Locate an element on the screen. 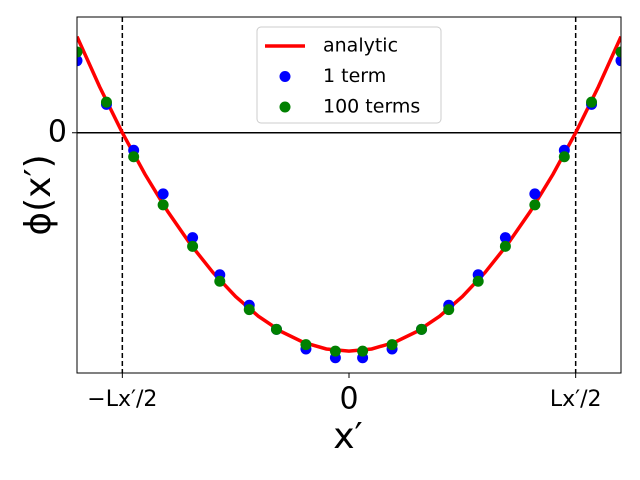 This screenshot has height=480, width=640. x-axis-label: x′ is located at coordinates (347, 436).